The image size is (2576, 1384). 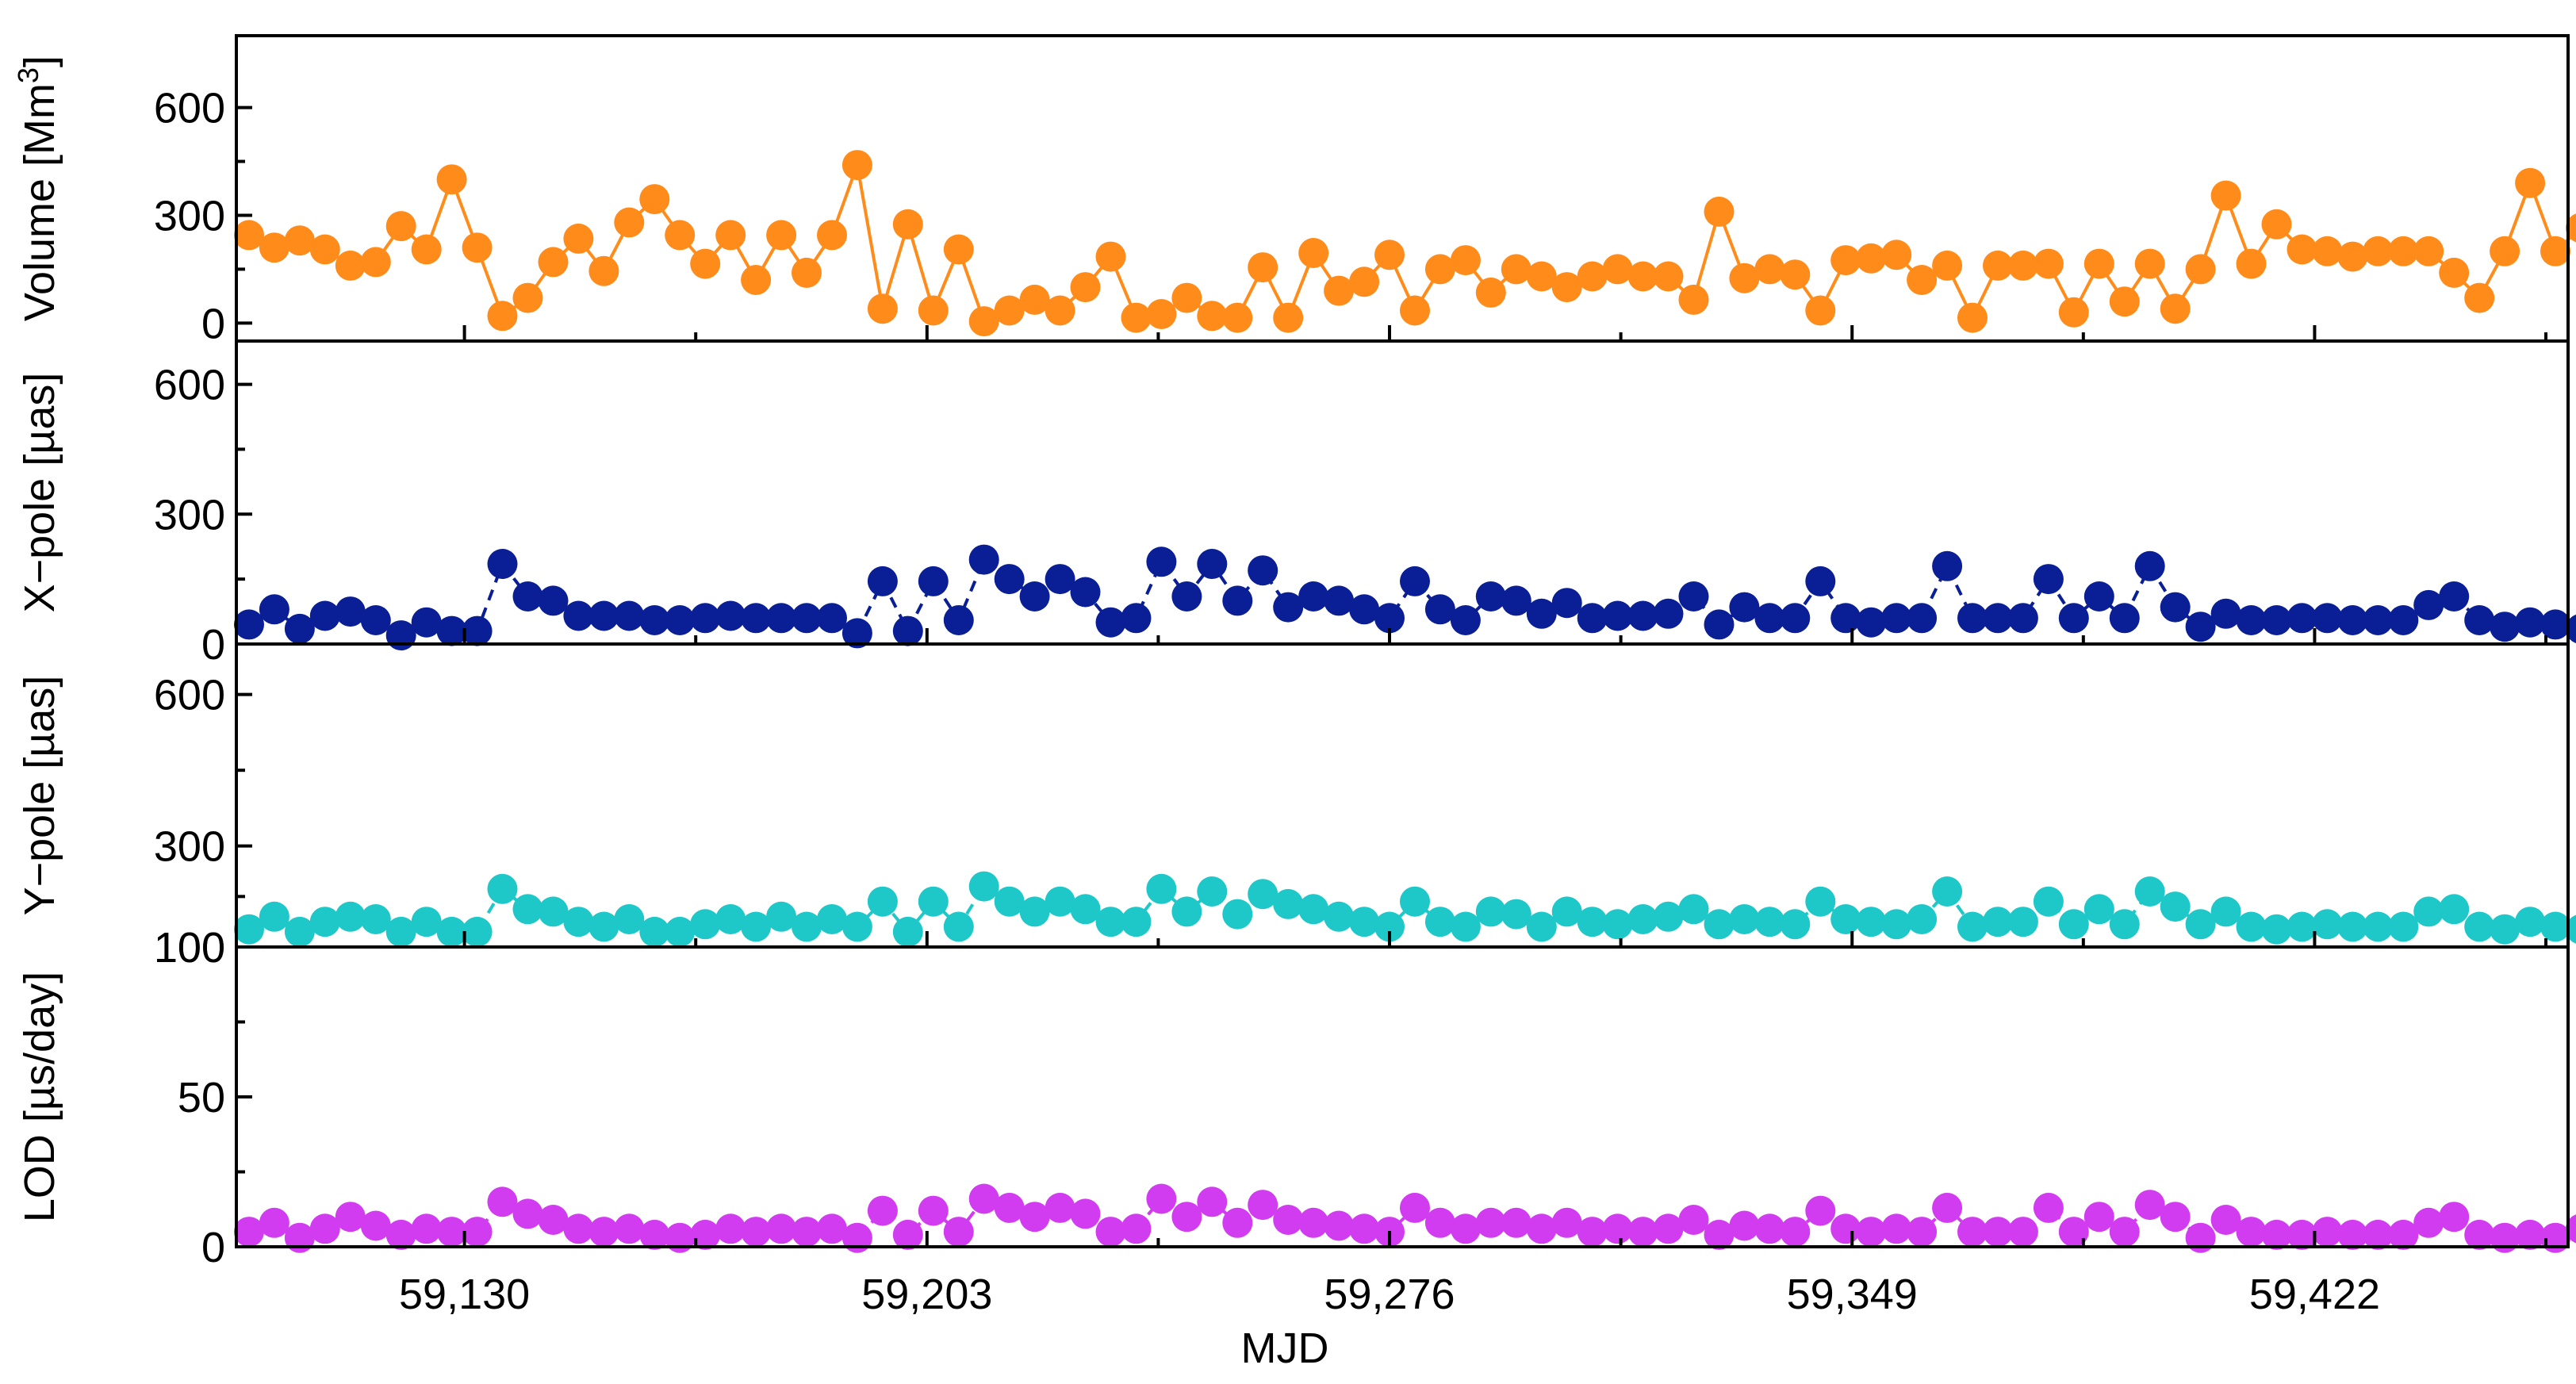 What do you see at coordinates (189, 216) in the screenshot?
I see `volume-ytick-label: 300` at bounding box center [189, 216].